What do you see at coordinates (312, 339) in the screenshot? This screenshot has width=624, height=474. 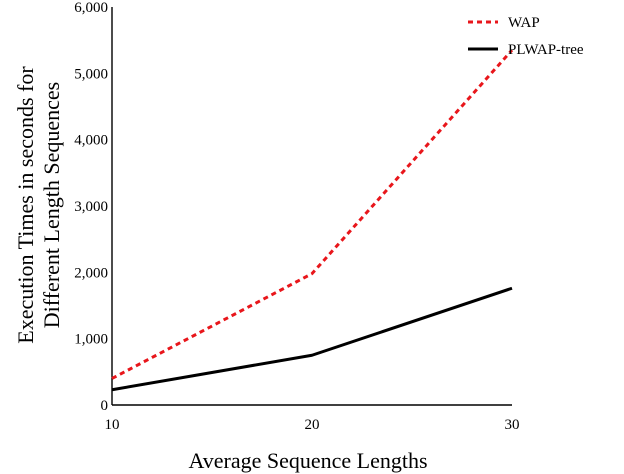 I see `series-line-plwap-tree` at bounding box center [312, 339].